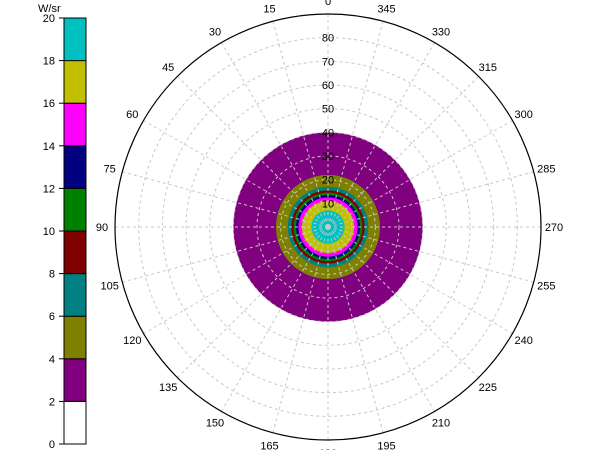 The width and height of the screenshot is (600, 455). Describe the element at coordinates (215, 424) in the screenshot. I see `angle-label: 150` at that location.